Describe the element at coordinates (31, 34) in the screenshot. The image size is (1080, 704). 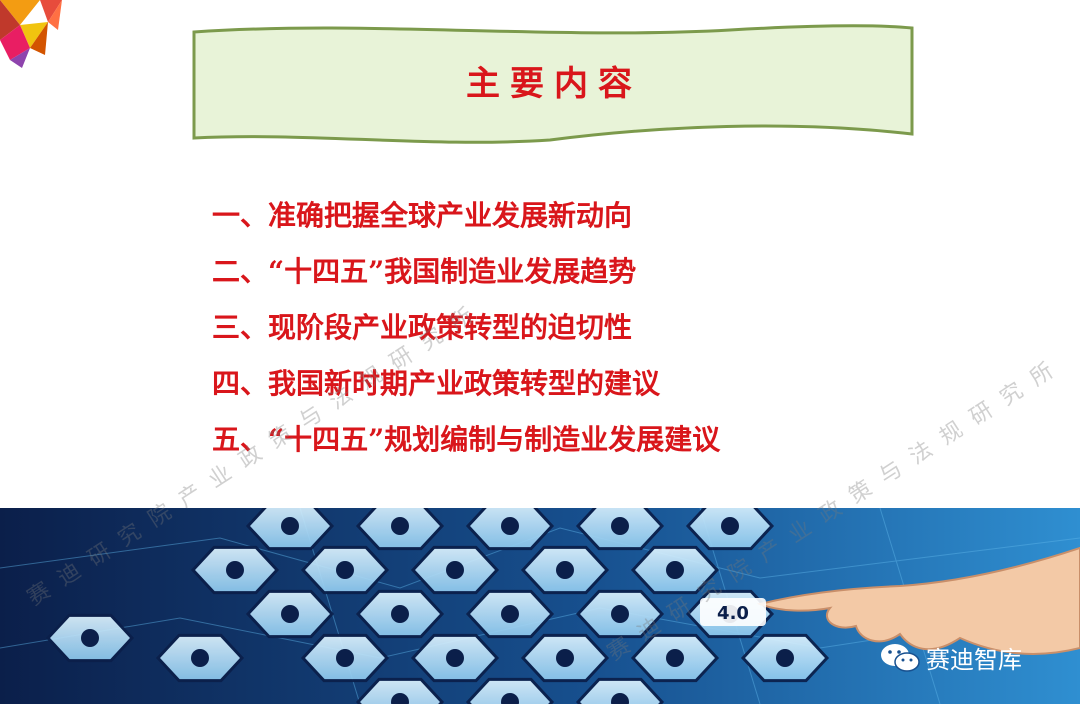
I see `corner-logo` at that location.